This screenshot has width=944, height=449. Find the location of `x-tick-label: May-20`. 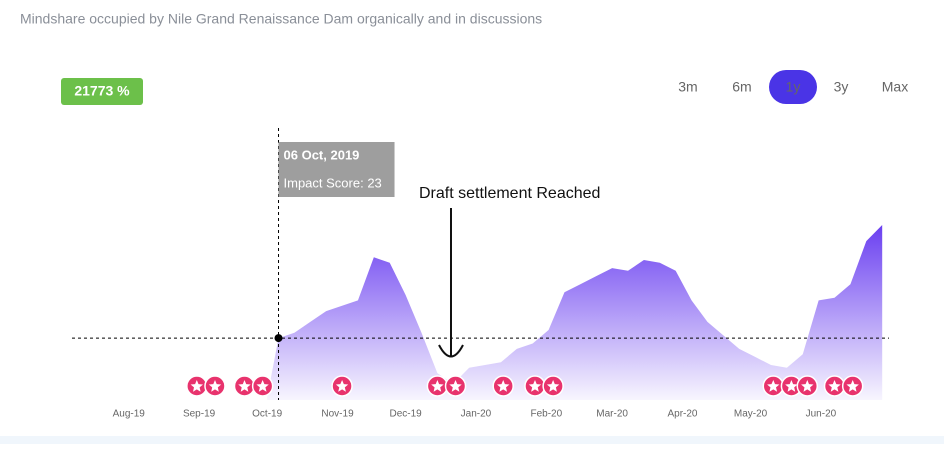

x-tick-label: May-20 is located at coordinates (751, 414).